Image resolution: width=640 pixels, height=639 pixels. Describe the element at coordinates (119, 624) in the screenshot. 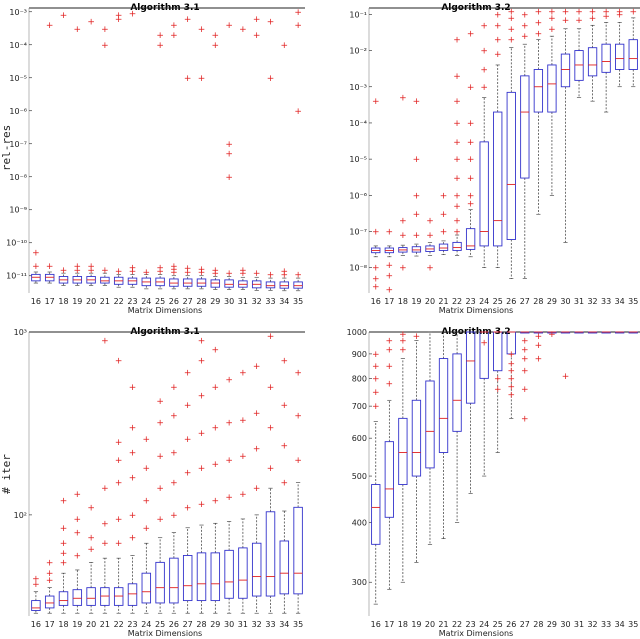

I see `x-tick-label: 22` at that location.